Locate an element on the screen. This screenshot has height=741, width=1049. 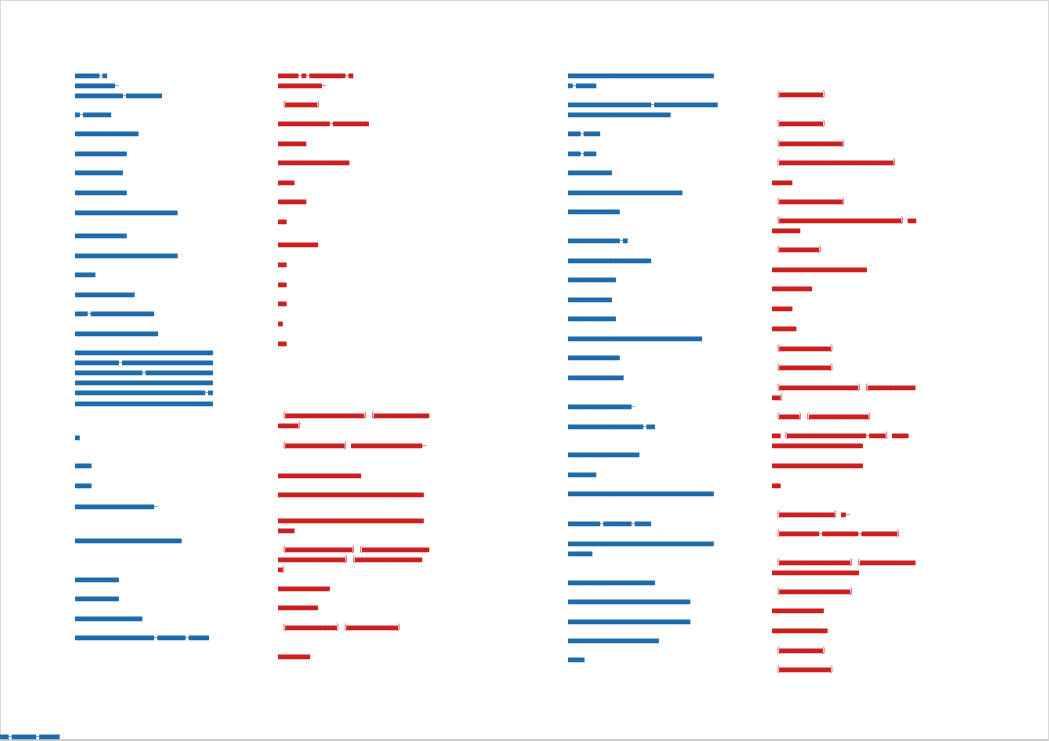
text-line: ■■■■■■■■■■■■■■■■■■■■– is located at coordinates (116, 506).